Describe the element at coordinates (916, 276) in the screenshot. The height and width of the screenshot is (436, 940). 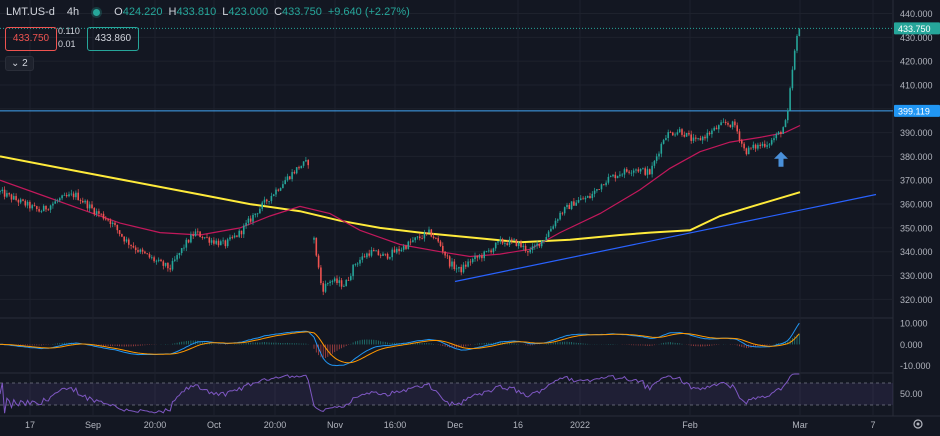
I see `price-tick-label: 330.000` at that location.